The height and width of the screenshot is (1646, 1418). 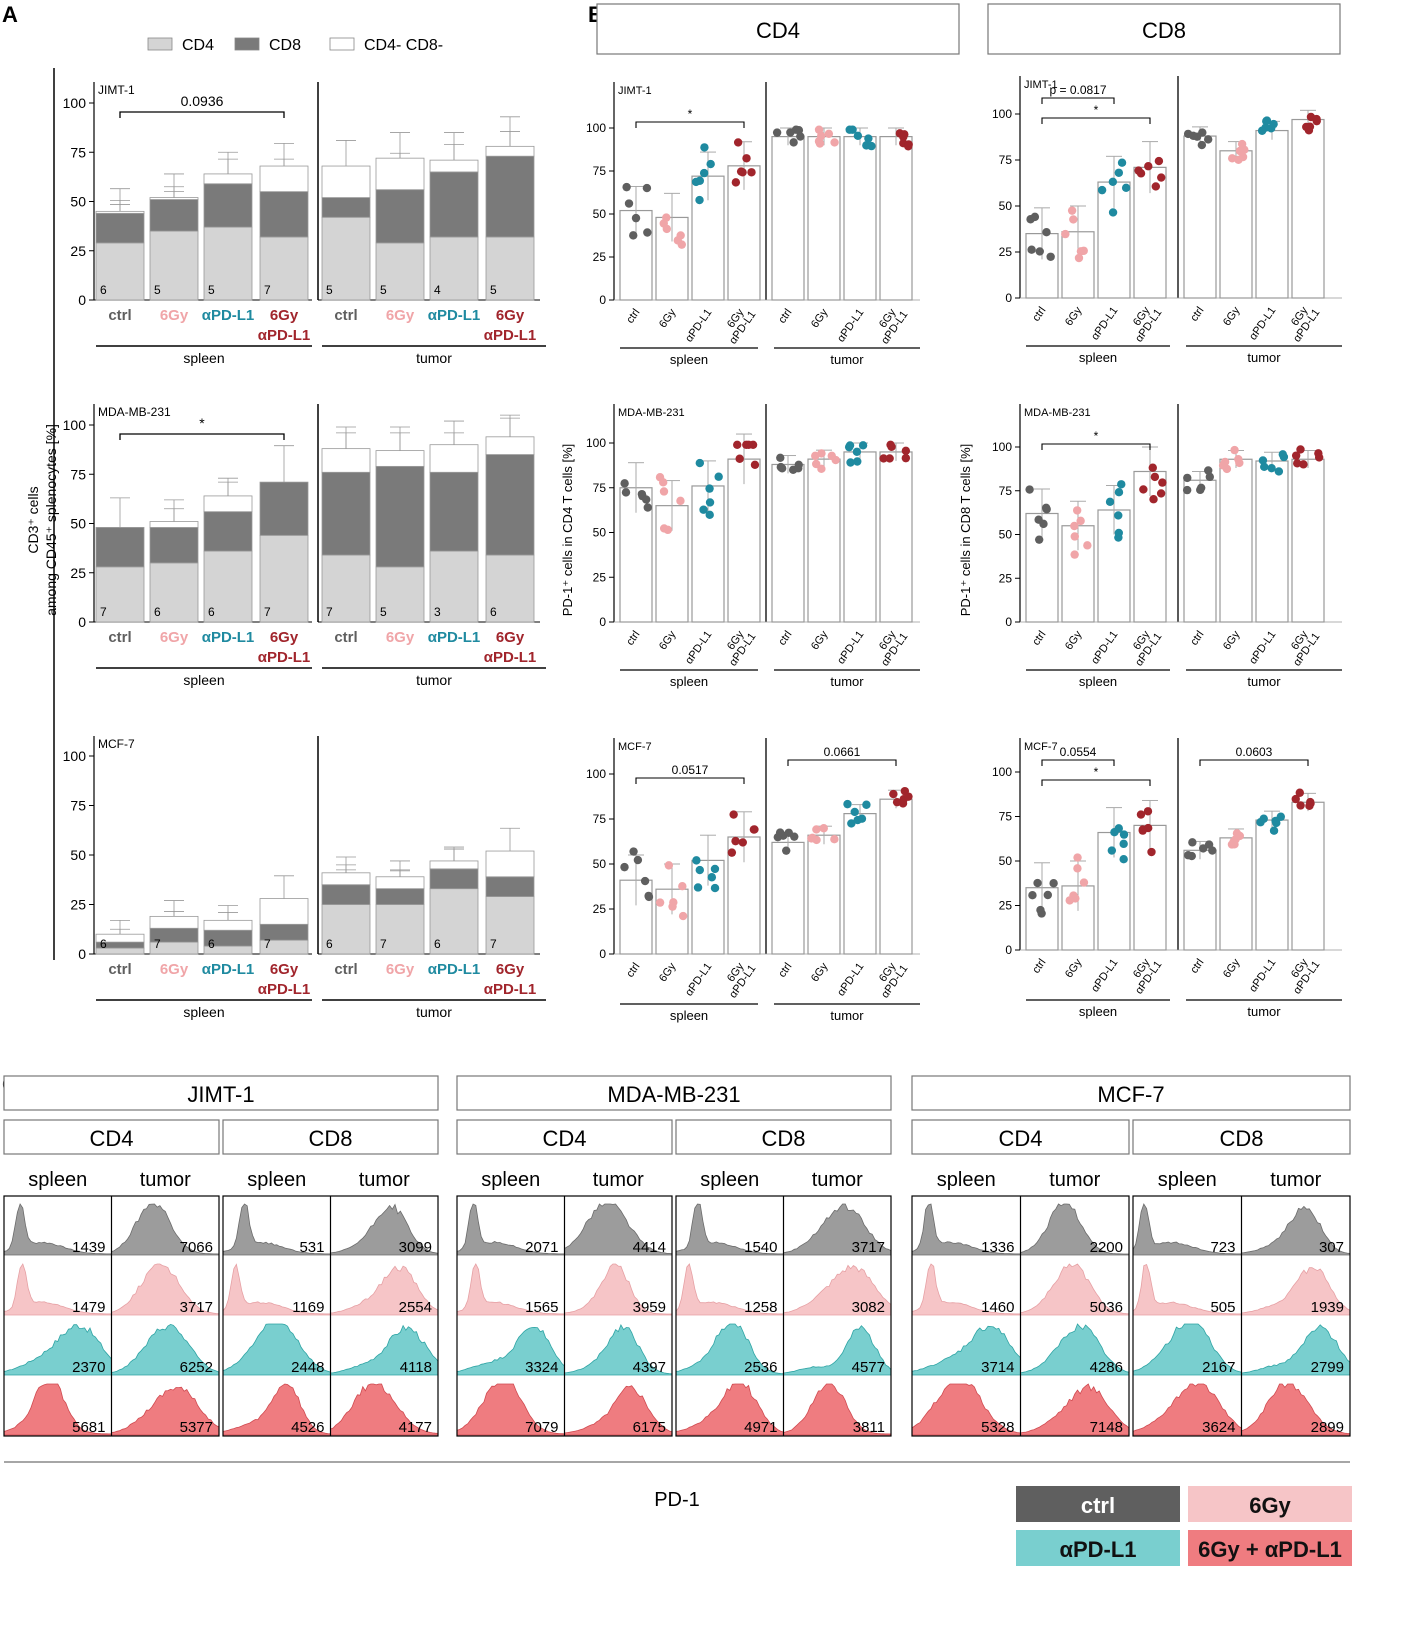 I want to click on y-tick-label: 100, so click(x=1002, y=772).